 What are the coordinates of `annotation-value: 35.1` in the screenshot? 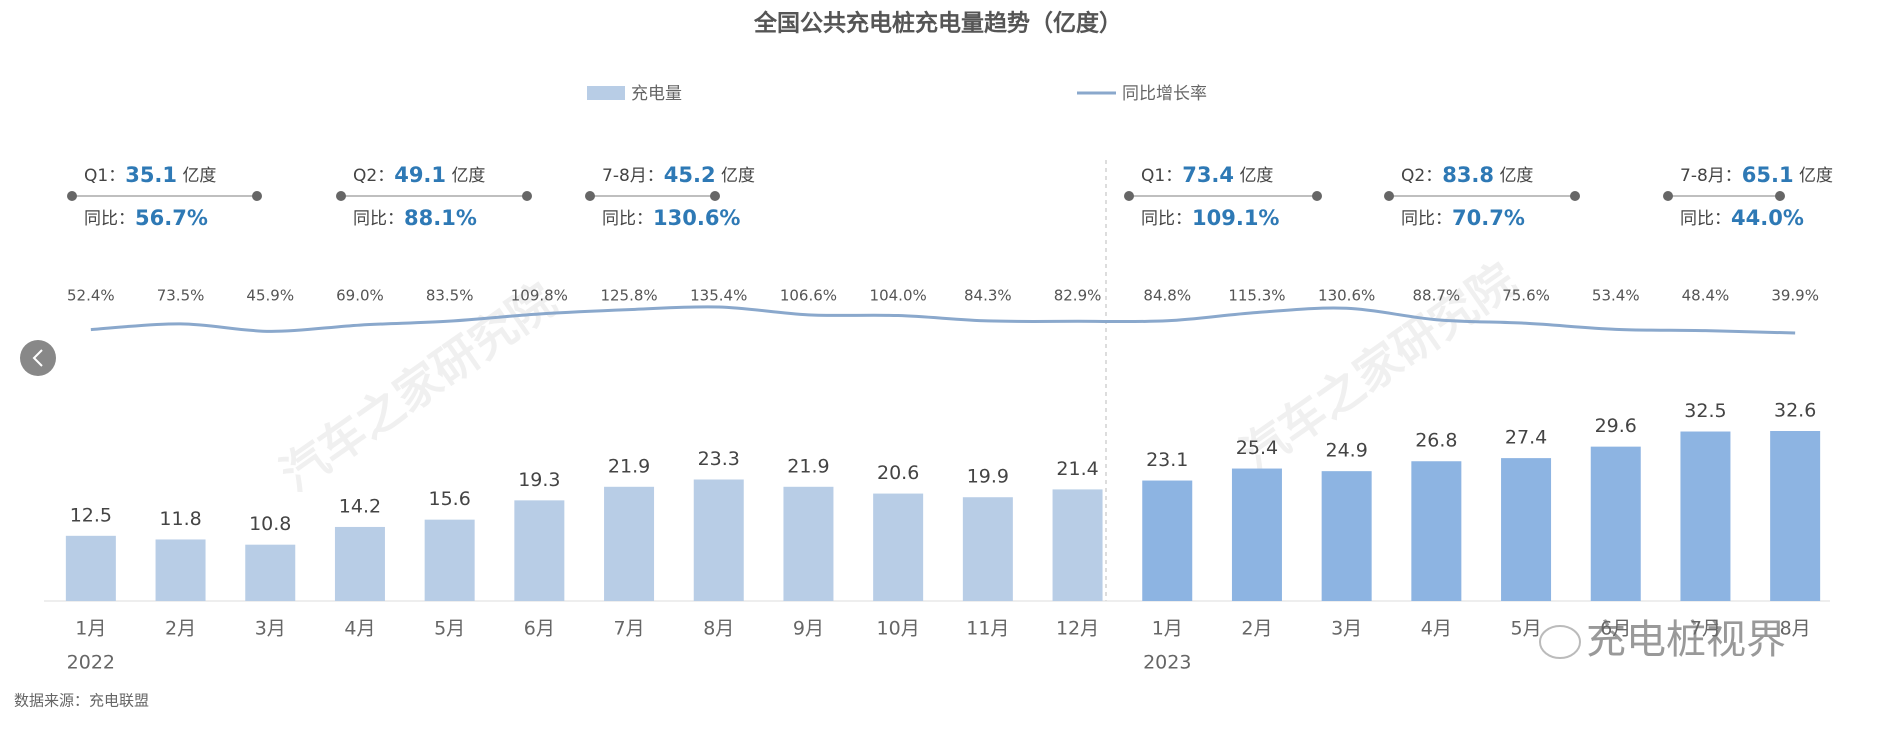 It's located at (151, 175).